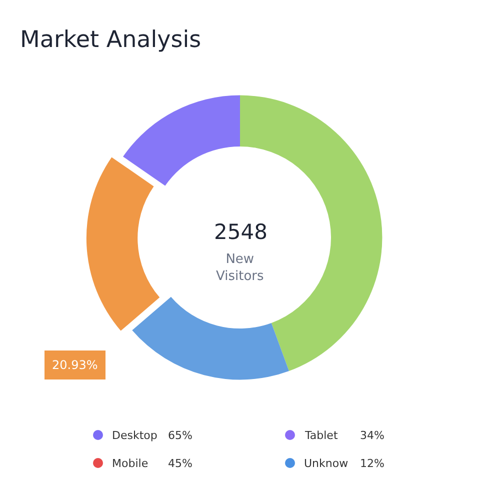 The width and height of the screenshot is (480, 500). What do you see at coordinates (241, 232) in the screenshot?
I see `text: 2548` at bounding box center [241, 232].